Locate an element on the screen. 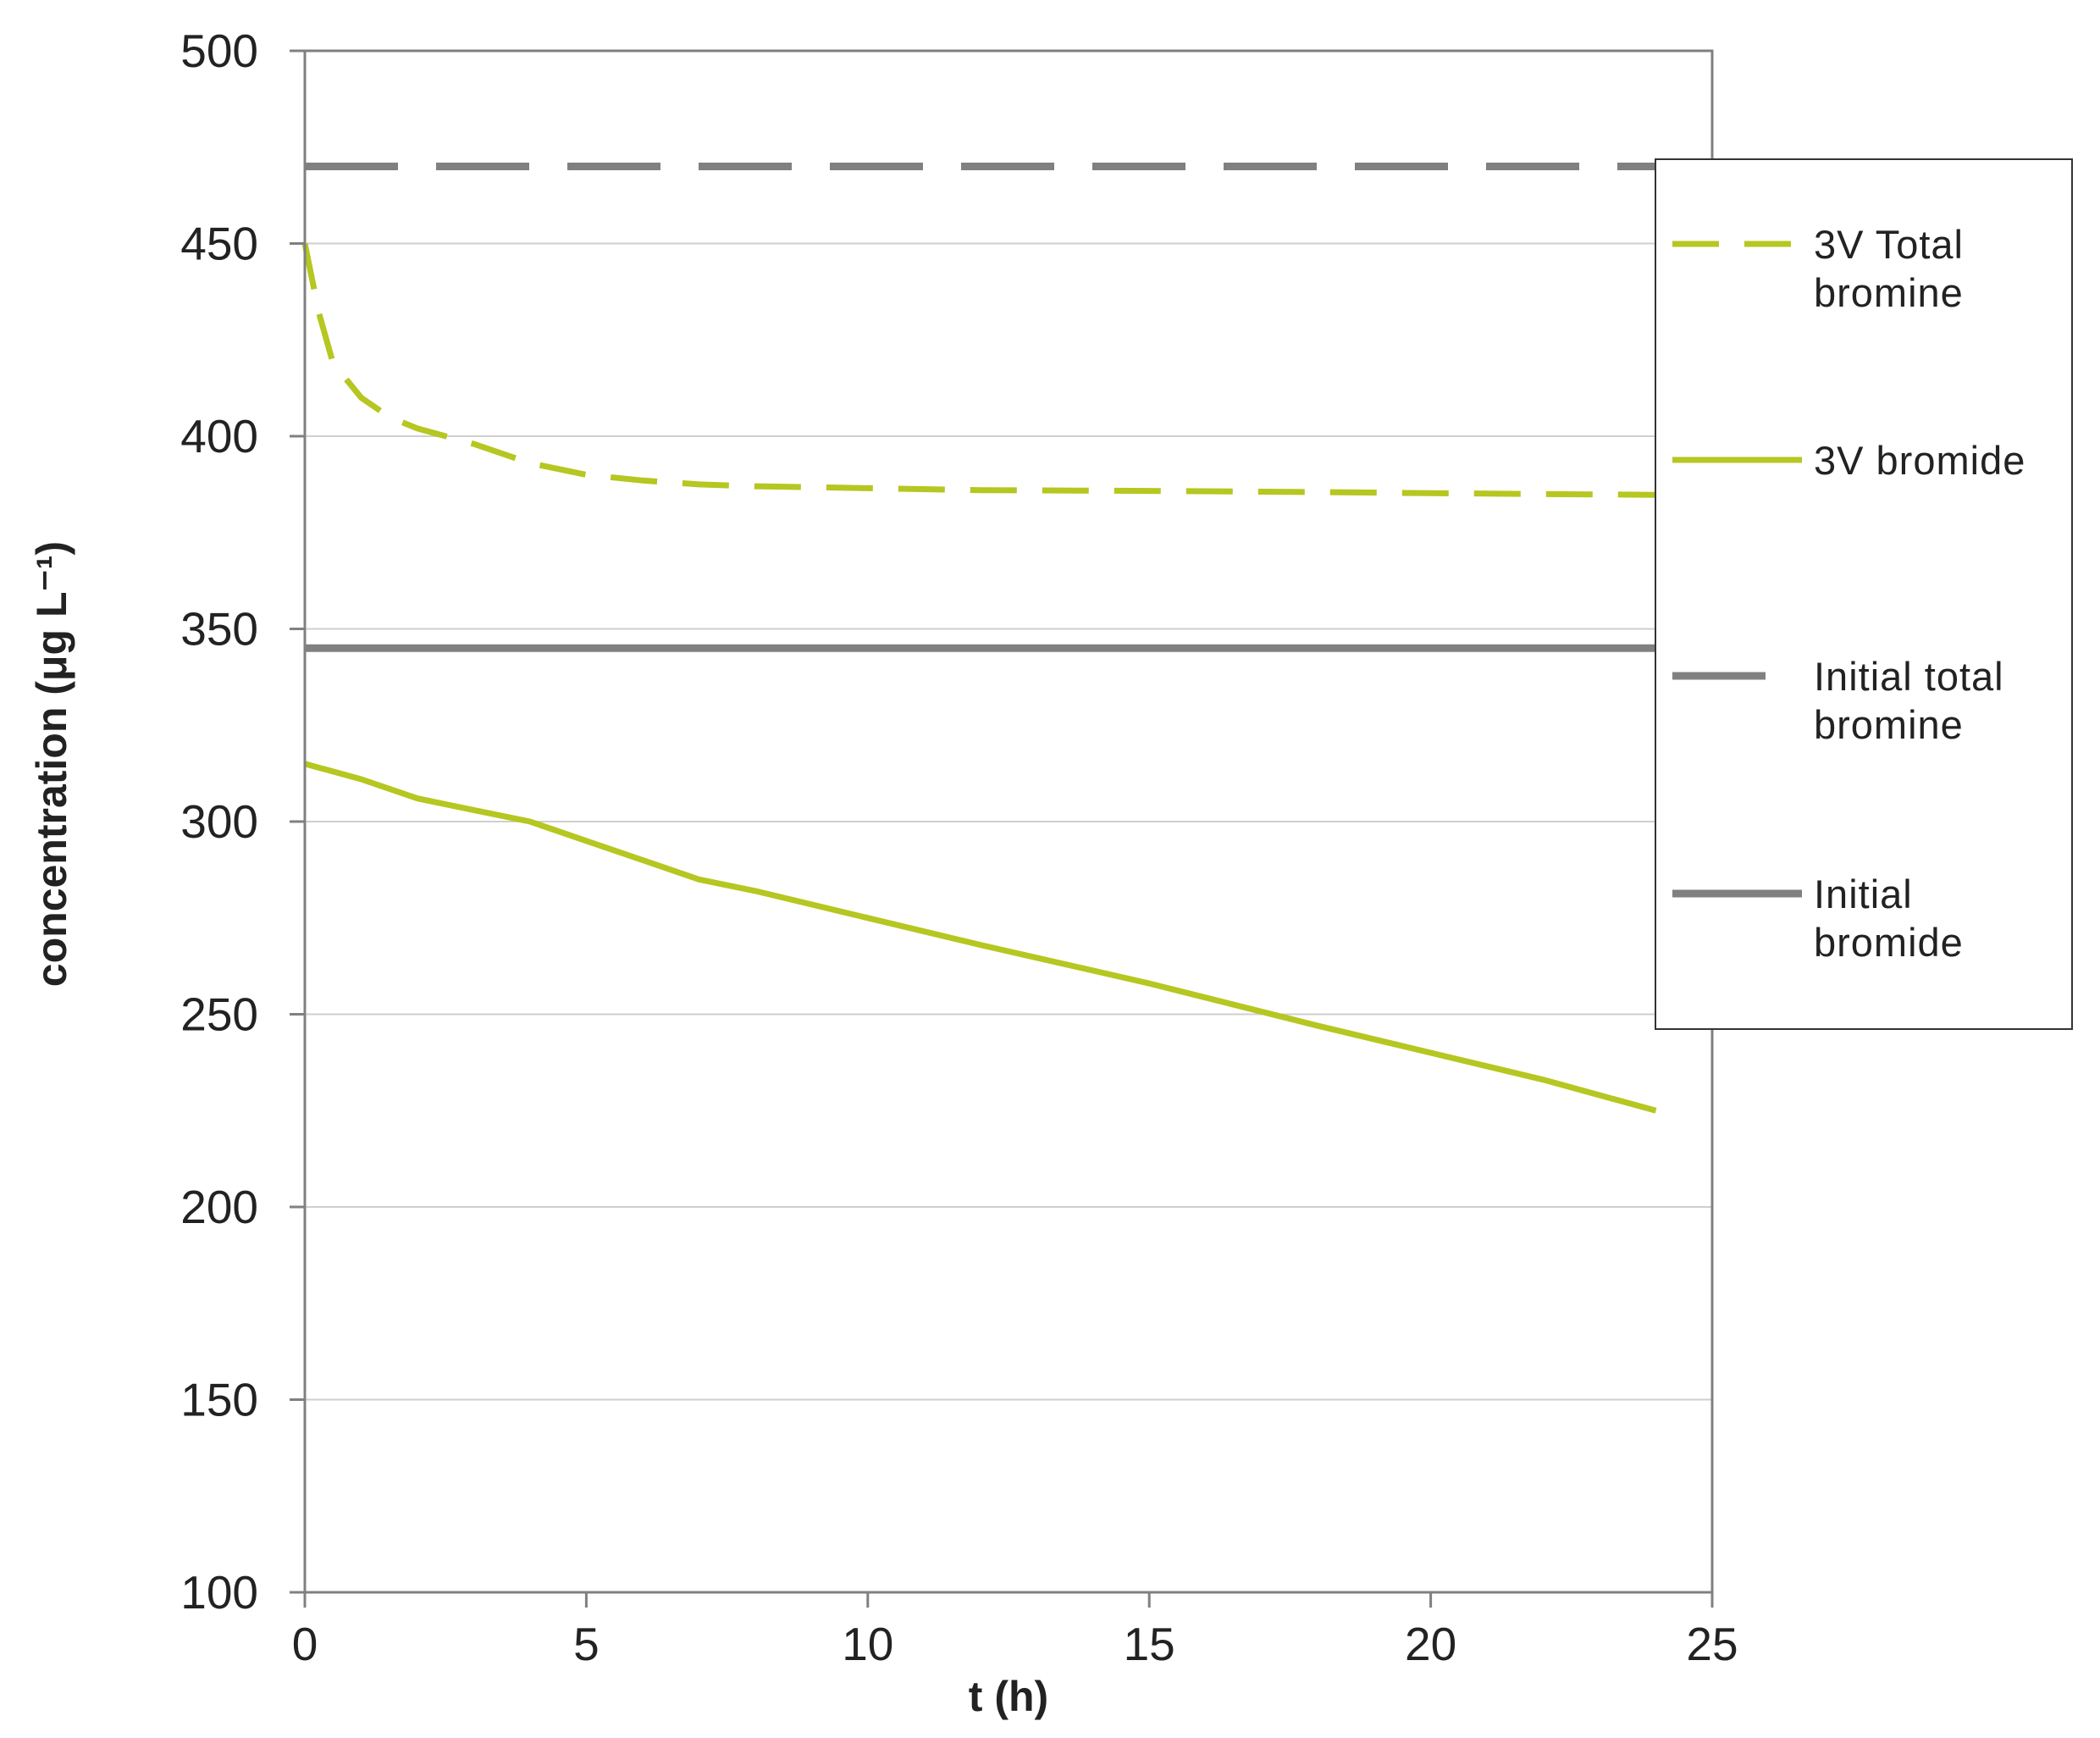 This screenshot has height=1738, width=2100. legend-label: Initial total is located at coordinates (1909, 676).